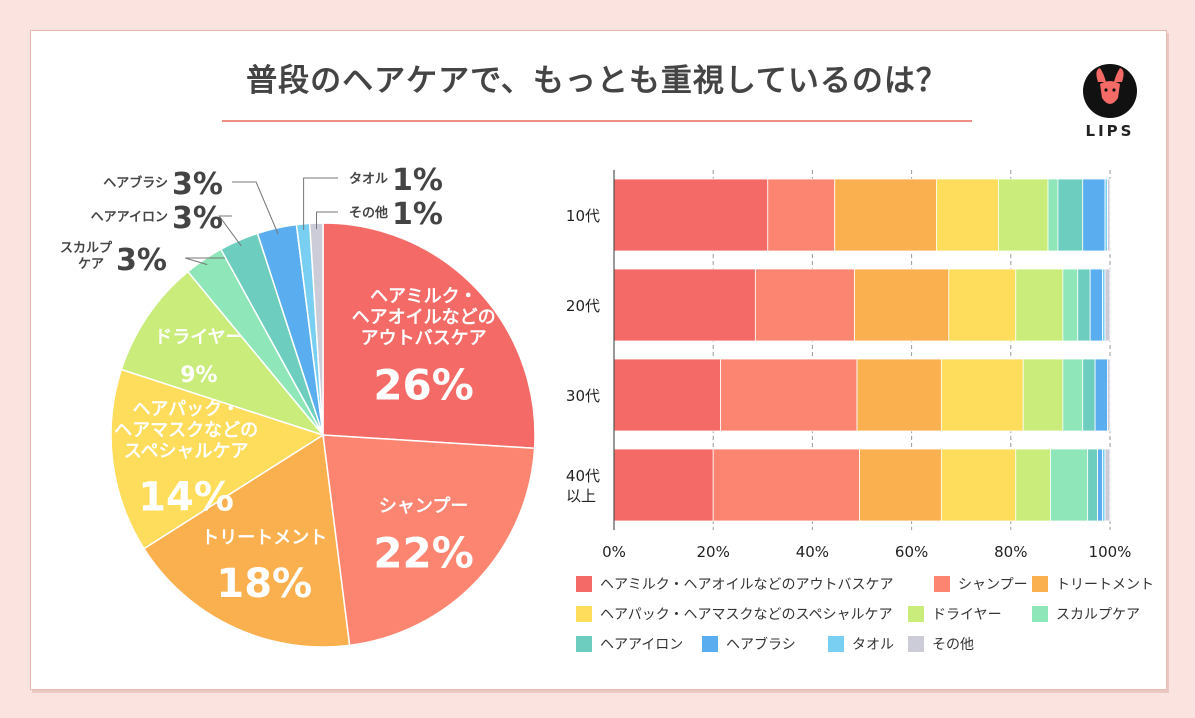 This screenshot has height=718, width=1195. I want to click on x-tick-label: 40%, so click(812, 552).